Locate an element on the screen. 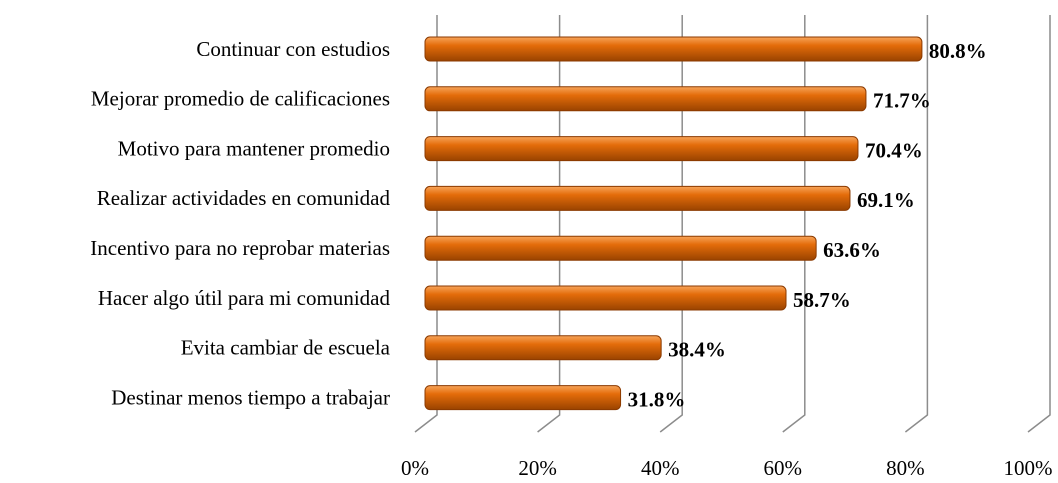 This screenshot has height=483, width=1058. value-label: 69.1% is located at coordinates (886, 200).